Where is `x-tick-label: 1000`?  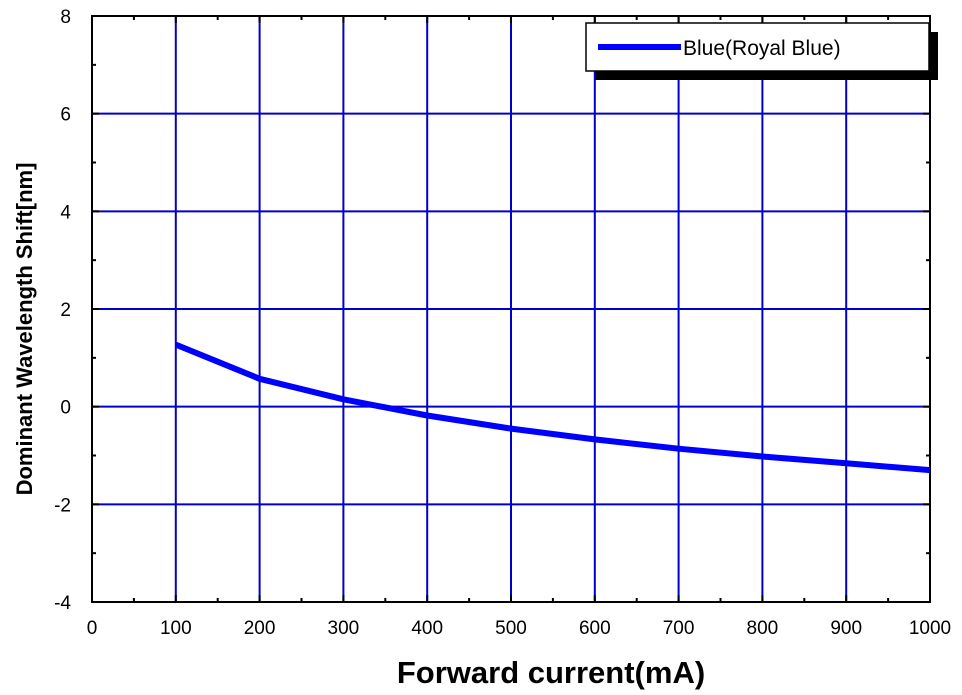
x-tick-label: 1000 is located at coordinates (930, 628).